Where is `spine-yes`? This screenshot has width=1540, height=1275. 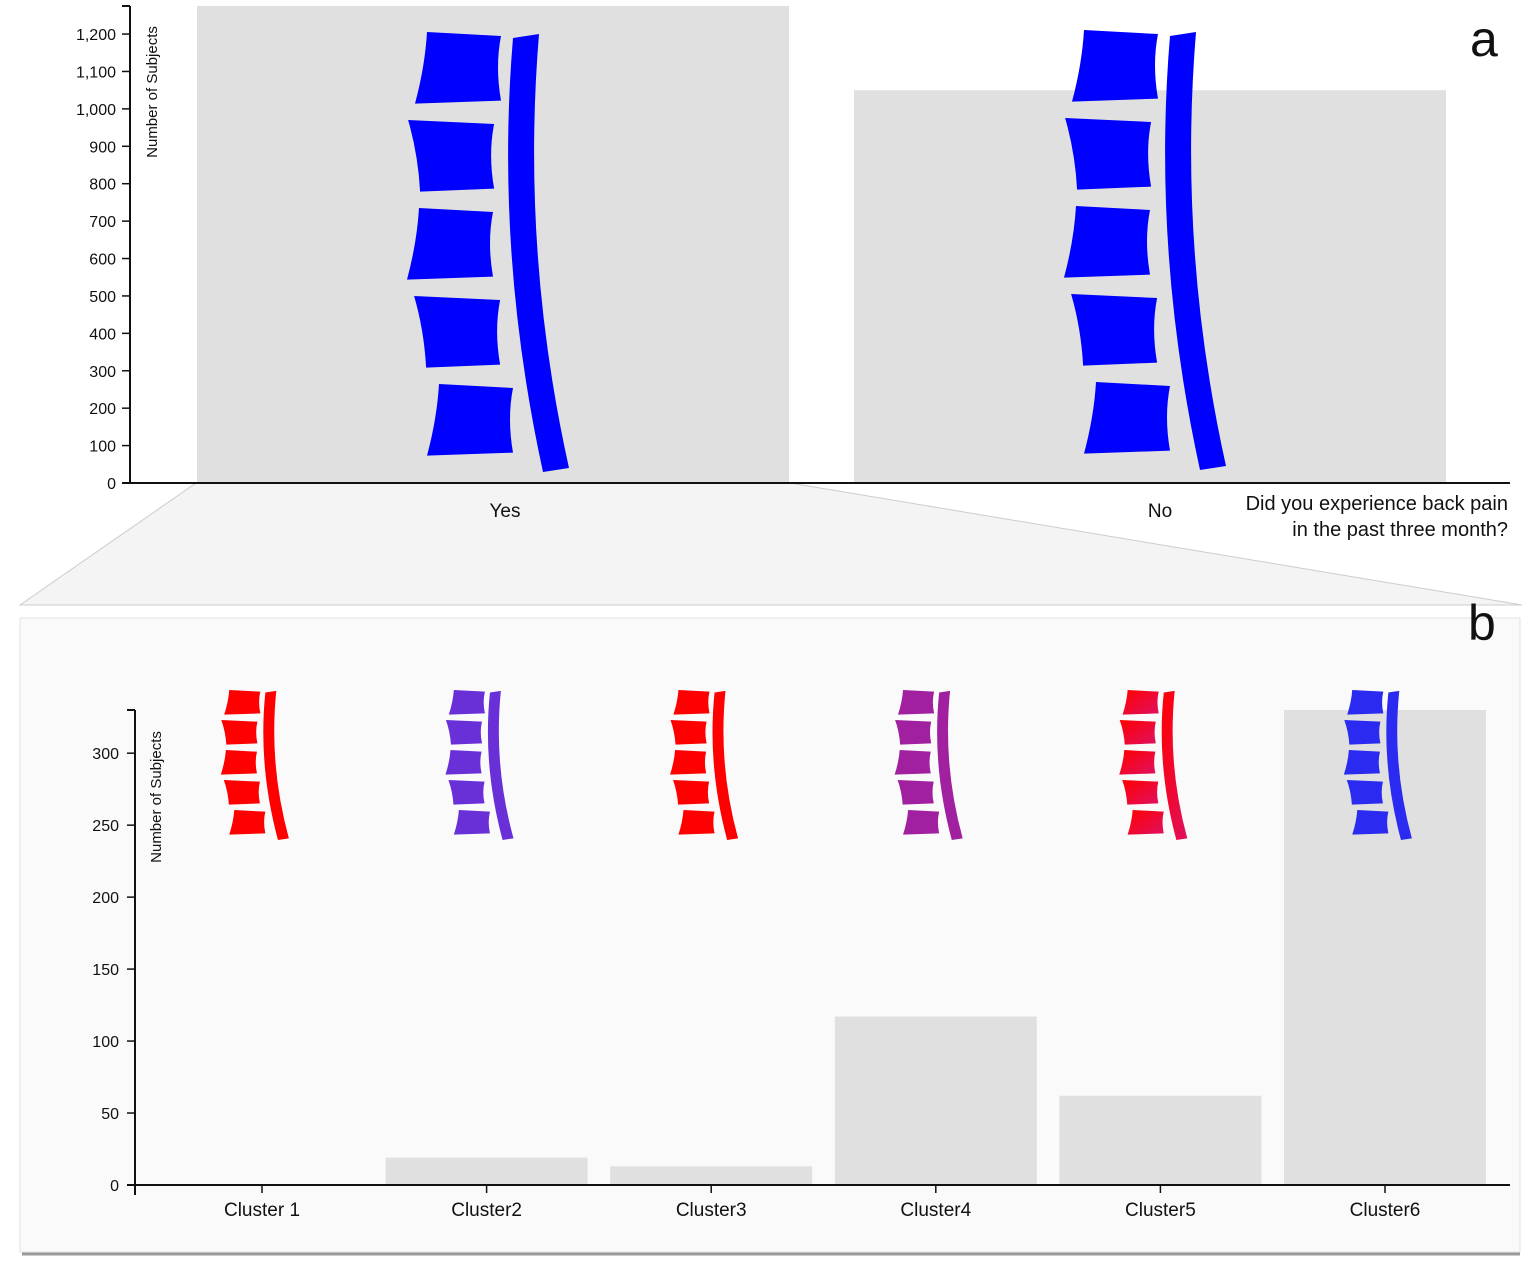
spine-yes is located at coordinates (488, 252).